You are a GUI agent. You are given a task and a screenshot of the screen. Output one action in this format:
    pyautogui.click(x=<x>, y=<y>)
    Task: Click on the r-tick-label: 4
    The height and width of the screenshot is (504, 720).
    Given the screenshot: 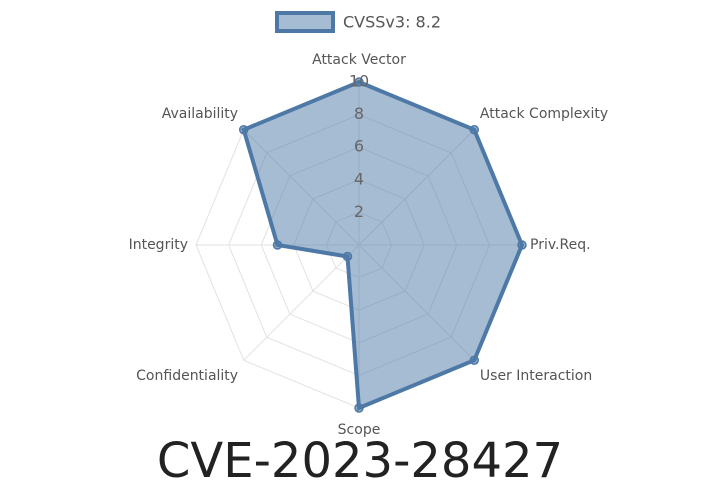 What is the action you would take?
    pyautogui.click(x=359, y=178)
    